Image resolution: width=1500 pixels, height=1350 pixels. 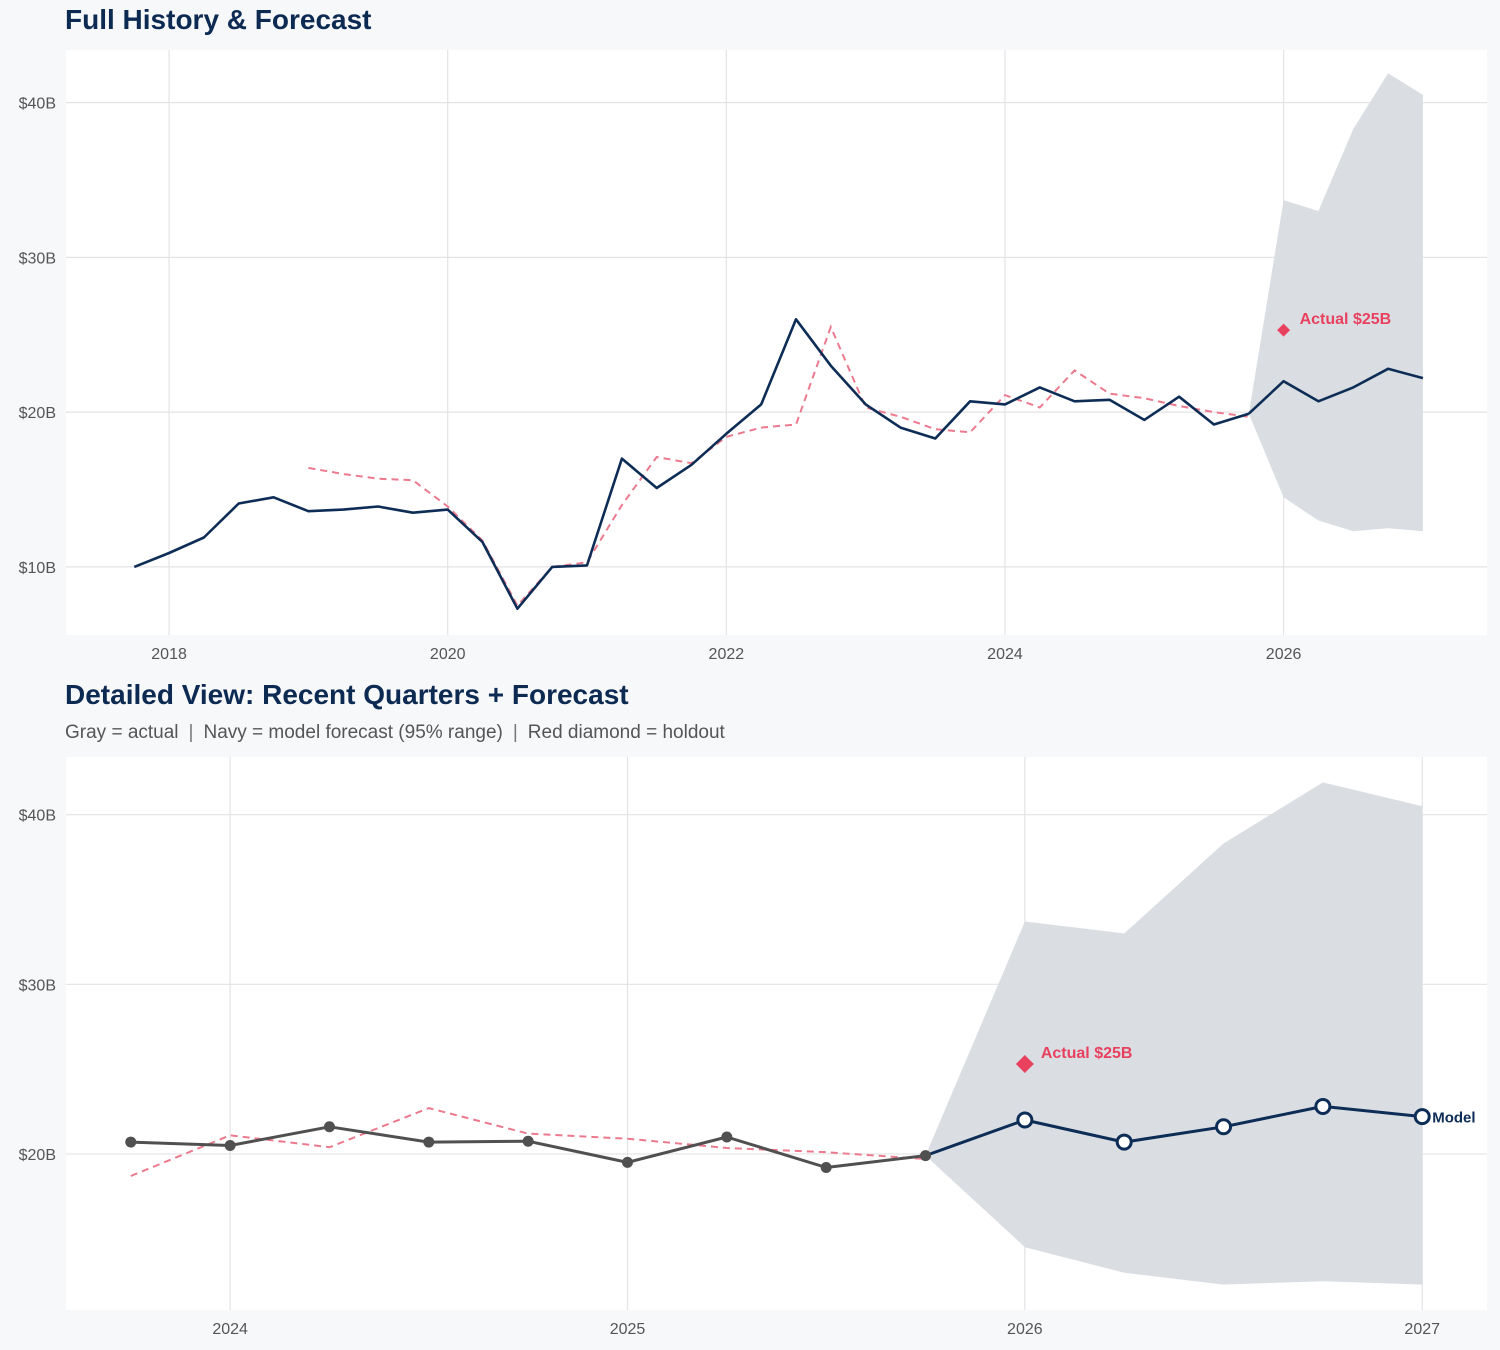 What do you see at coordinates (727, 654) in the screenshot?
I see `x-tick-label: 2022` at bounding box center [727, 654].